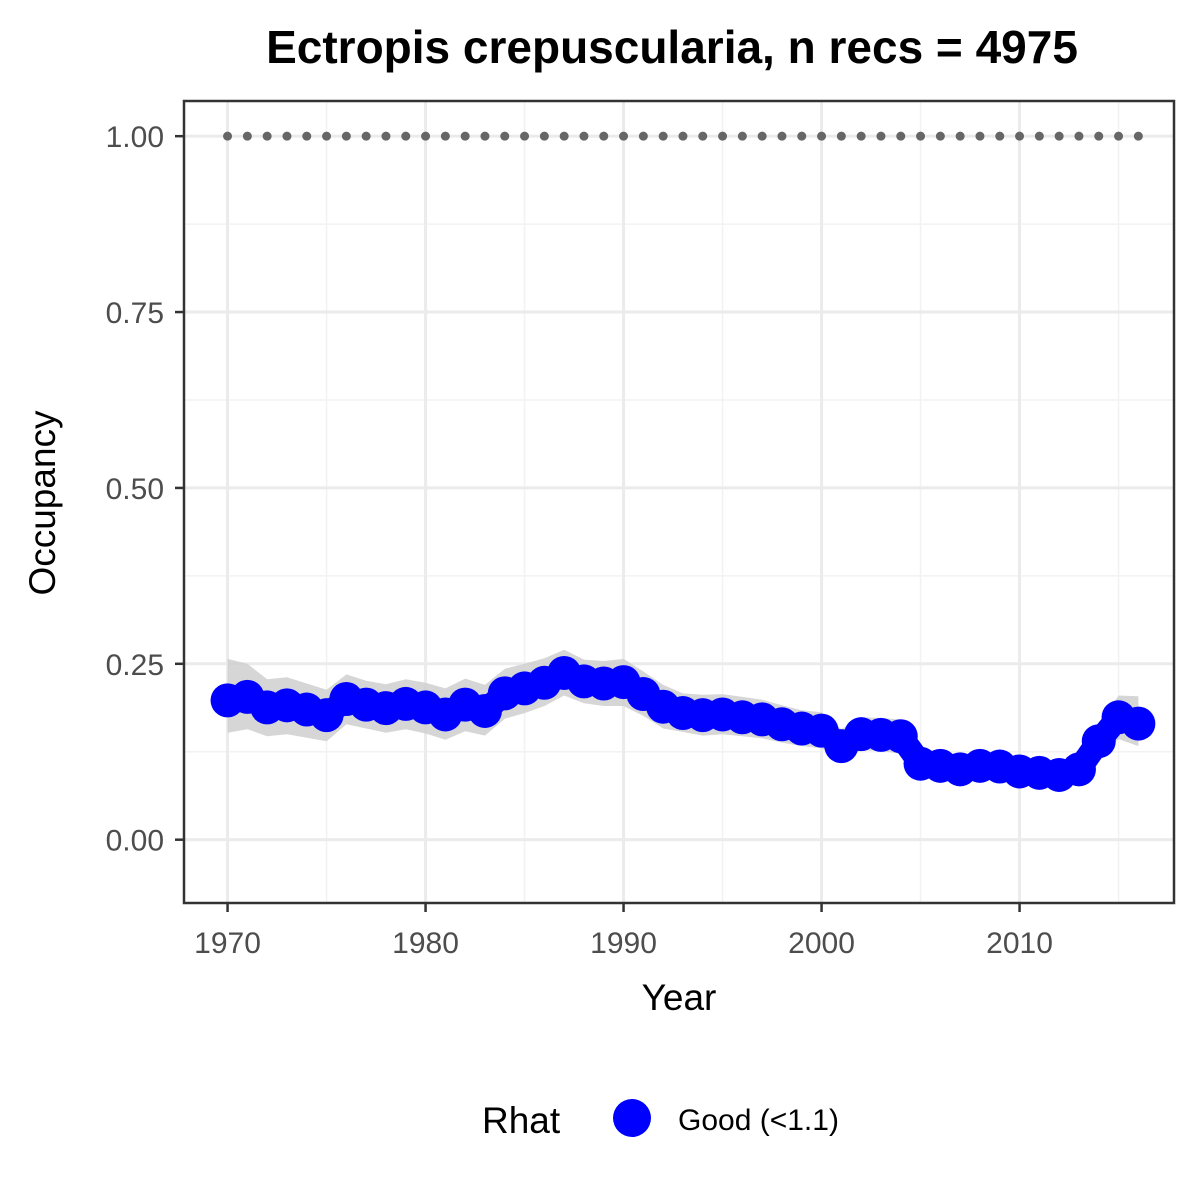 The width and height of the screenshot is (1200, 1200). I want to click on legend-label-good: Good (<1.1), so click(758, 1120).